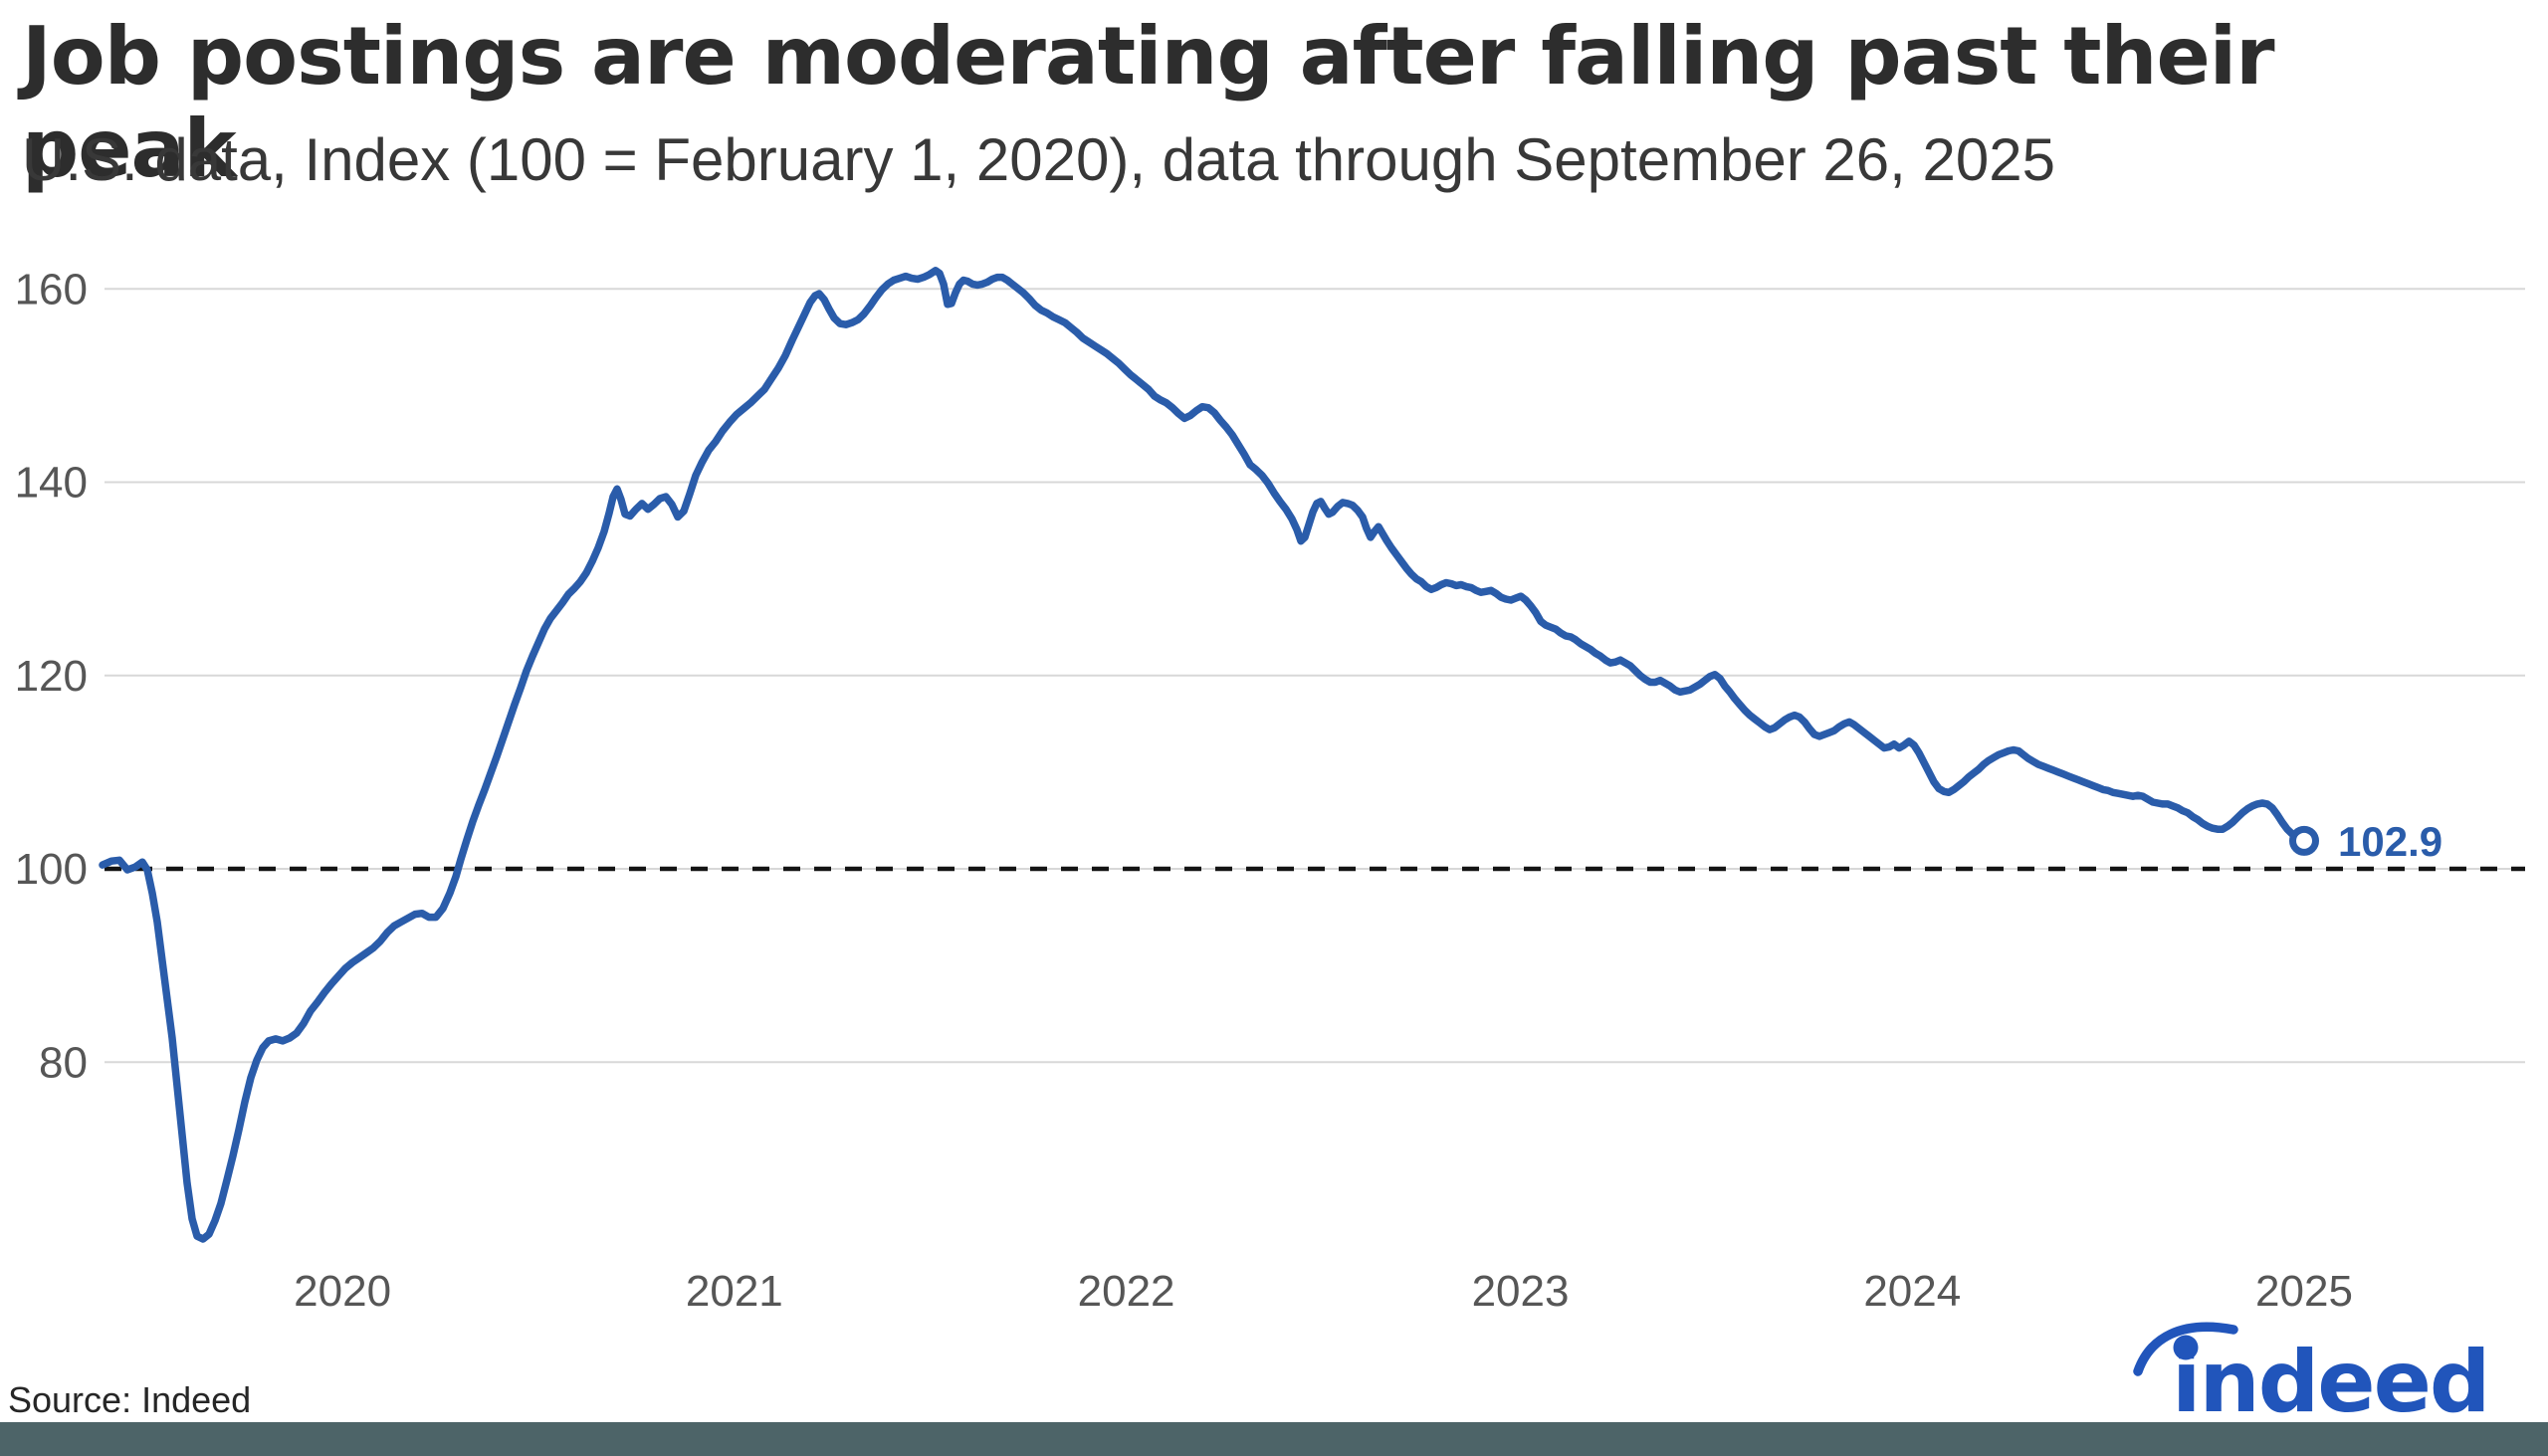 The width and height of the screenshot is (2548, 1456). I want to click on x-tick-label-2023: 2023, so click(1521, 1291).